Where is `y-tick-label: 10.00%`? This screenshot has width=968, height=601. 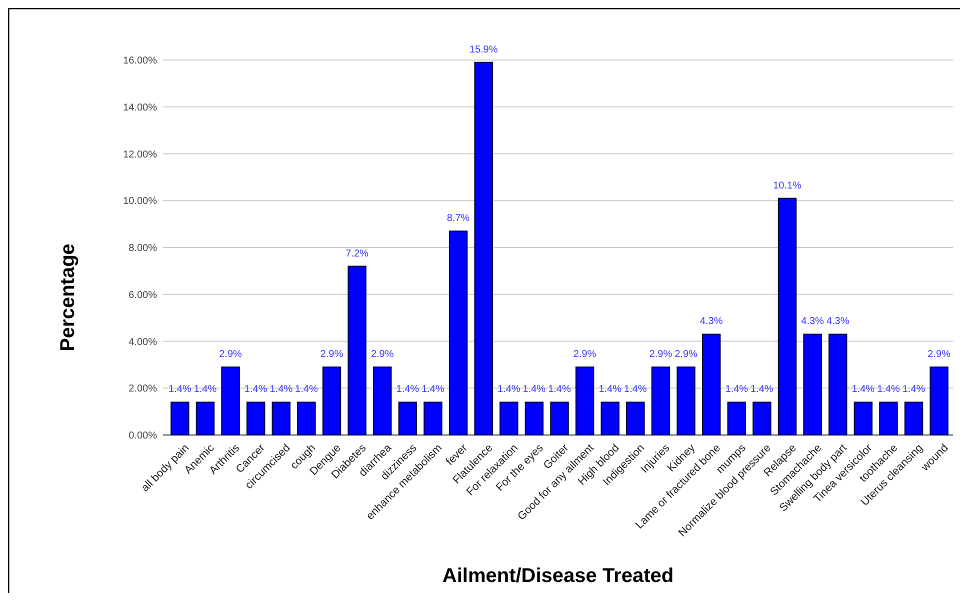 y-tick-label: 10.00% is located at coordinates (140, 202).